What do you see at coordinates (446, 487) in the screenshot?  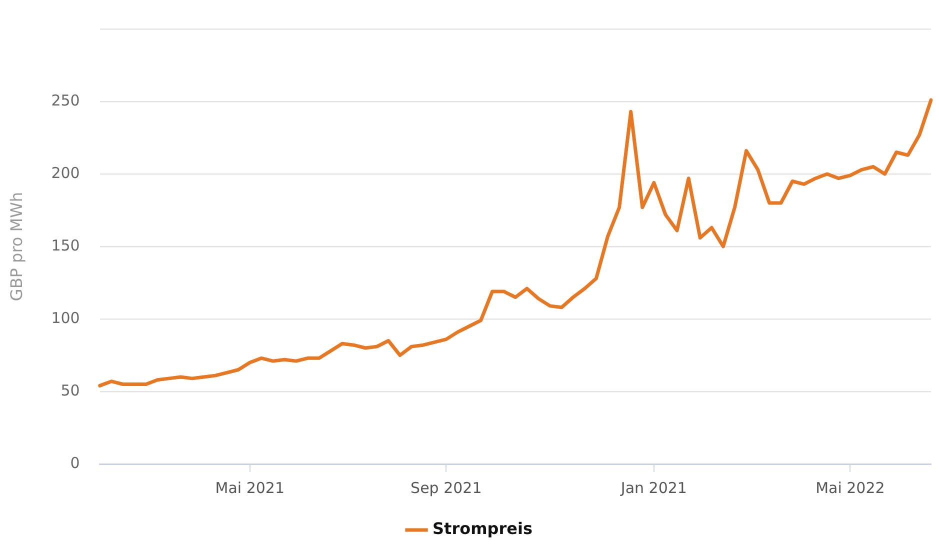 I see `x-tick-label: Sep 2021` at bounding box center [446, 487].